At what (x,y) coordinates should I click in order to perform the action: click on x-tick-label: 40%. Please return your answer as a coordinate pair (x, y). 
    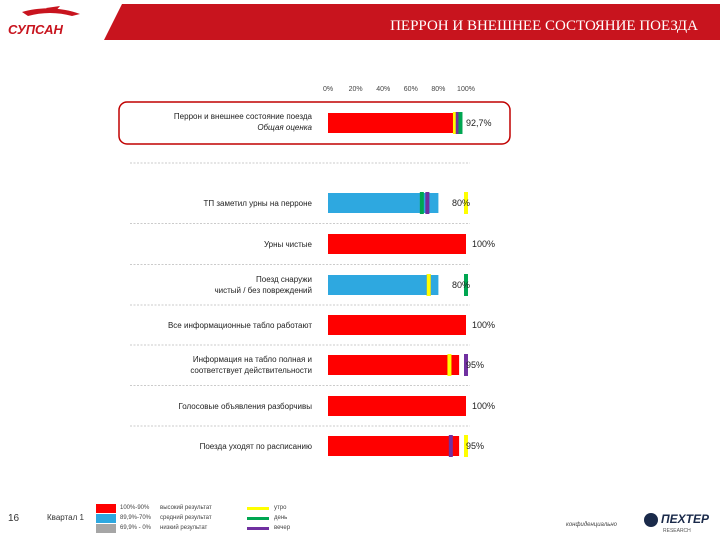
    Looking at the image, I should click on (383, 89).